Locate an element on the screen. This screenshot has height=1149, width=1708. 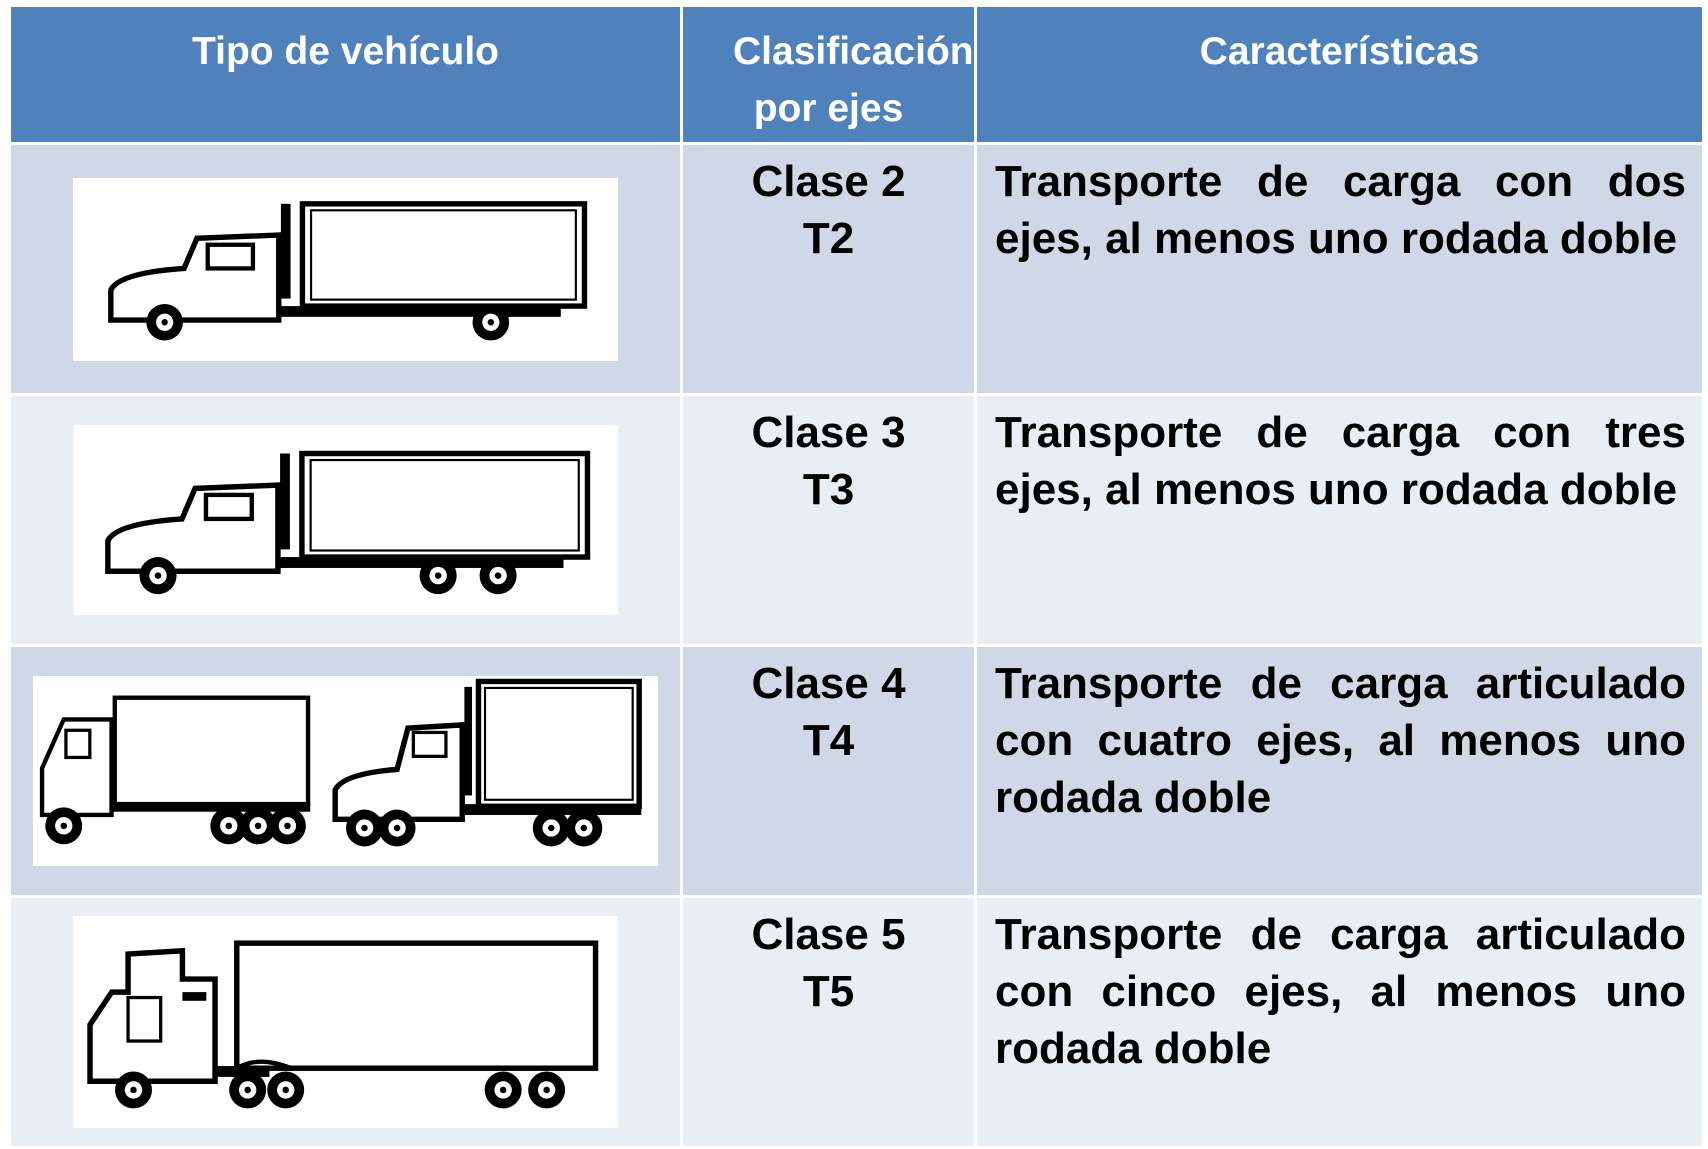
class: Clase 2 is located at coordinates (828, 181).